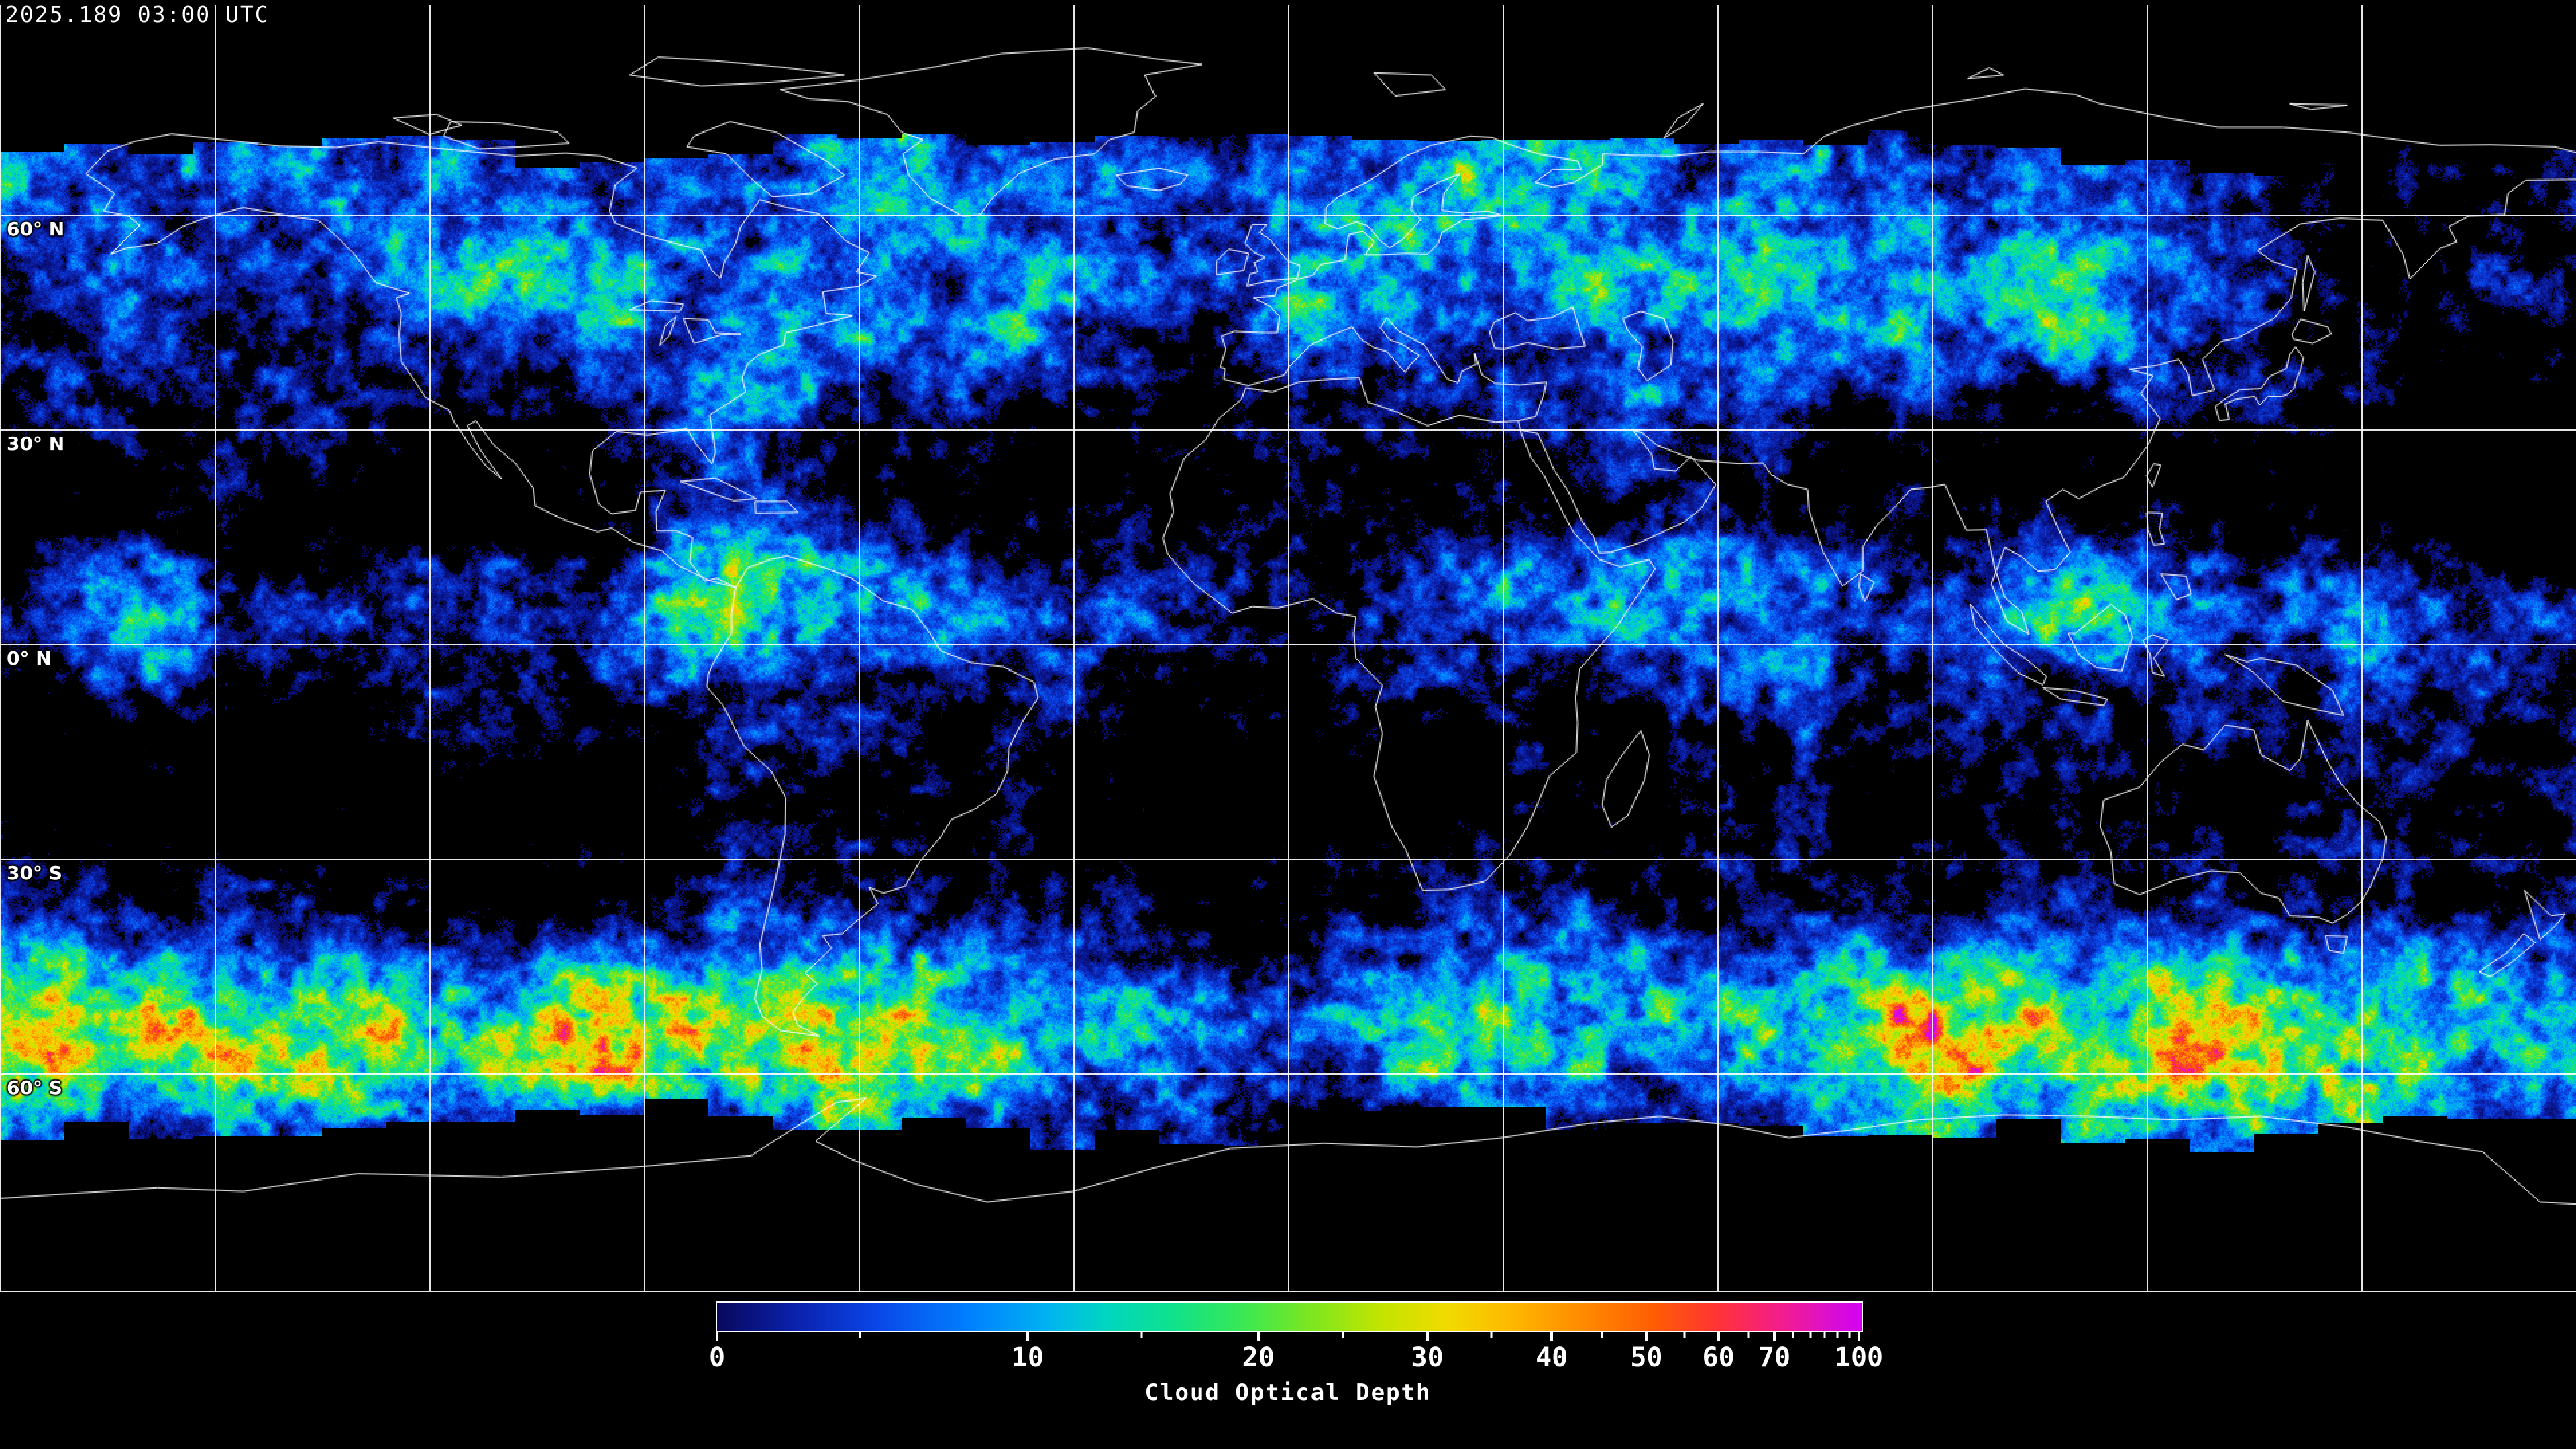  I want to click on colorbar-ticks, so click(1288, 1337).